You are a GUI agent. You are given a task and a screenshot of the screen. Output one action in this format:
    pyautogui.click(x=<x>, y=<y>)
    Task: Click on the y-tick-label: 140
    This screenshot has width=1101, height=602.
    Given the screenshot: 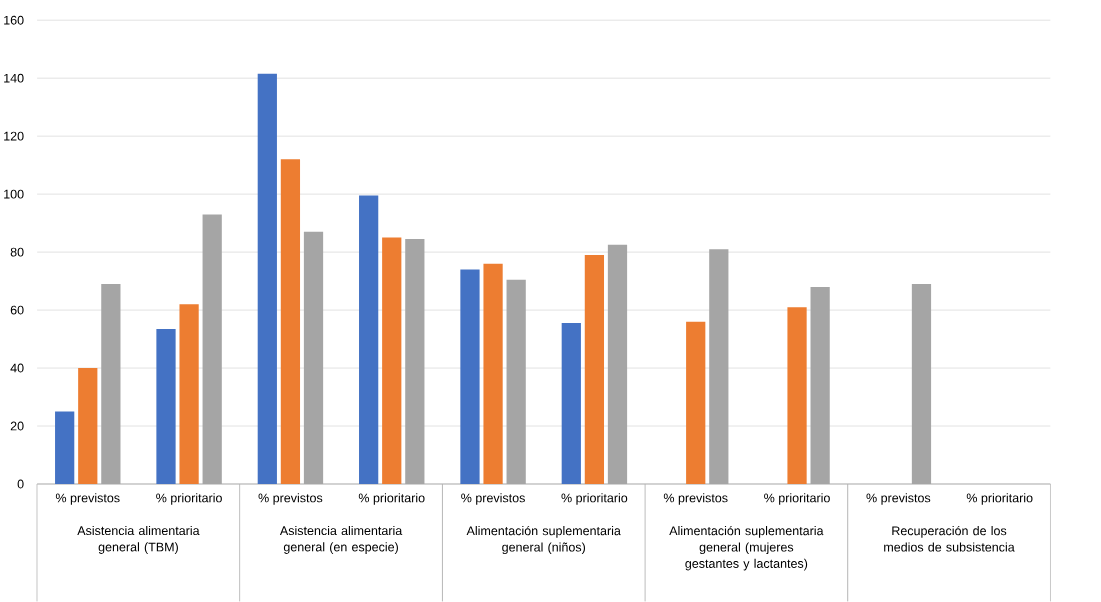 What is the action you would take?
    pyautogui.click(x=14, y=78)
    